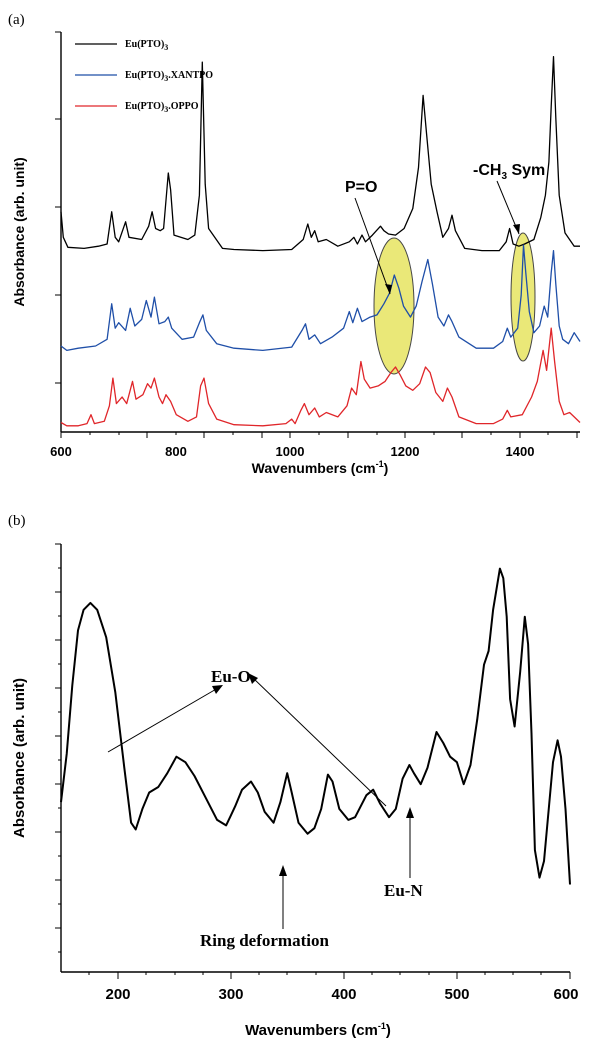 The width and height of the screenshot is (589, 1048). Describe the element at coordinates (405, 451) in the screenshot. I see `panel-a-tick-1200: 1200` at that location.